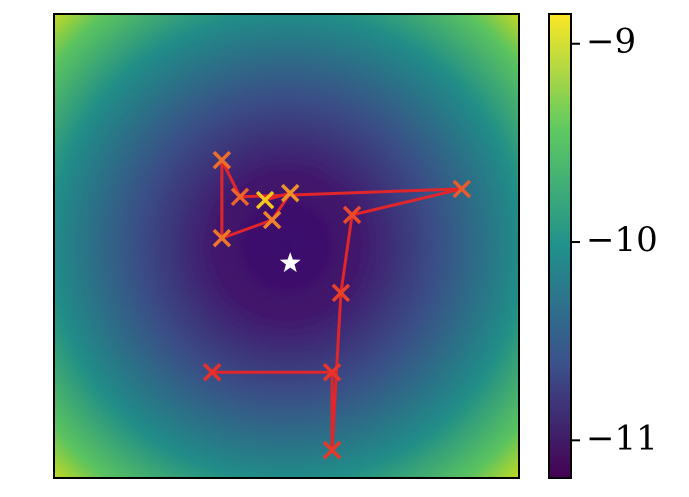  Describe the element at coordinates (560, 246) in the screenshot. I see `colorbar` at that location.